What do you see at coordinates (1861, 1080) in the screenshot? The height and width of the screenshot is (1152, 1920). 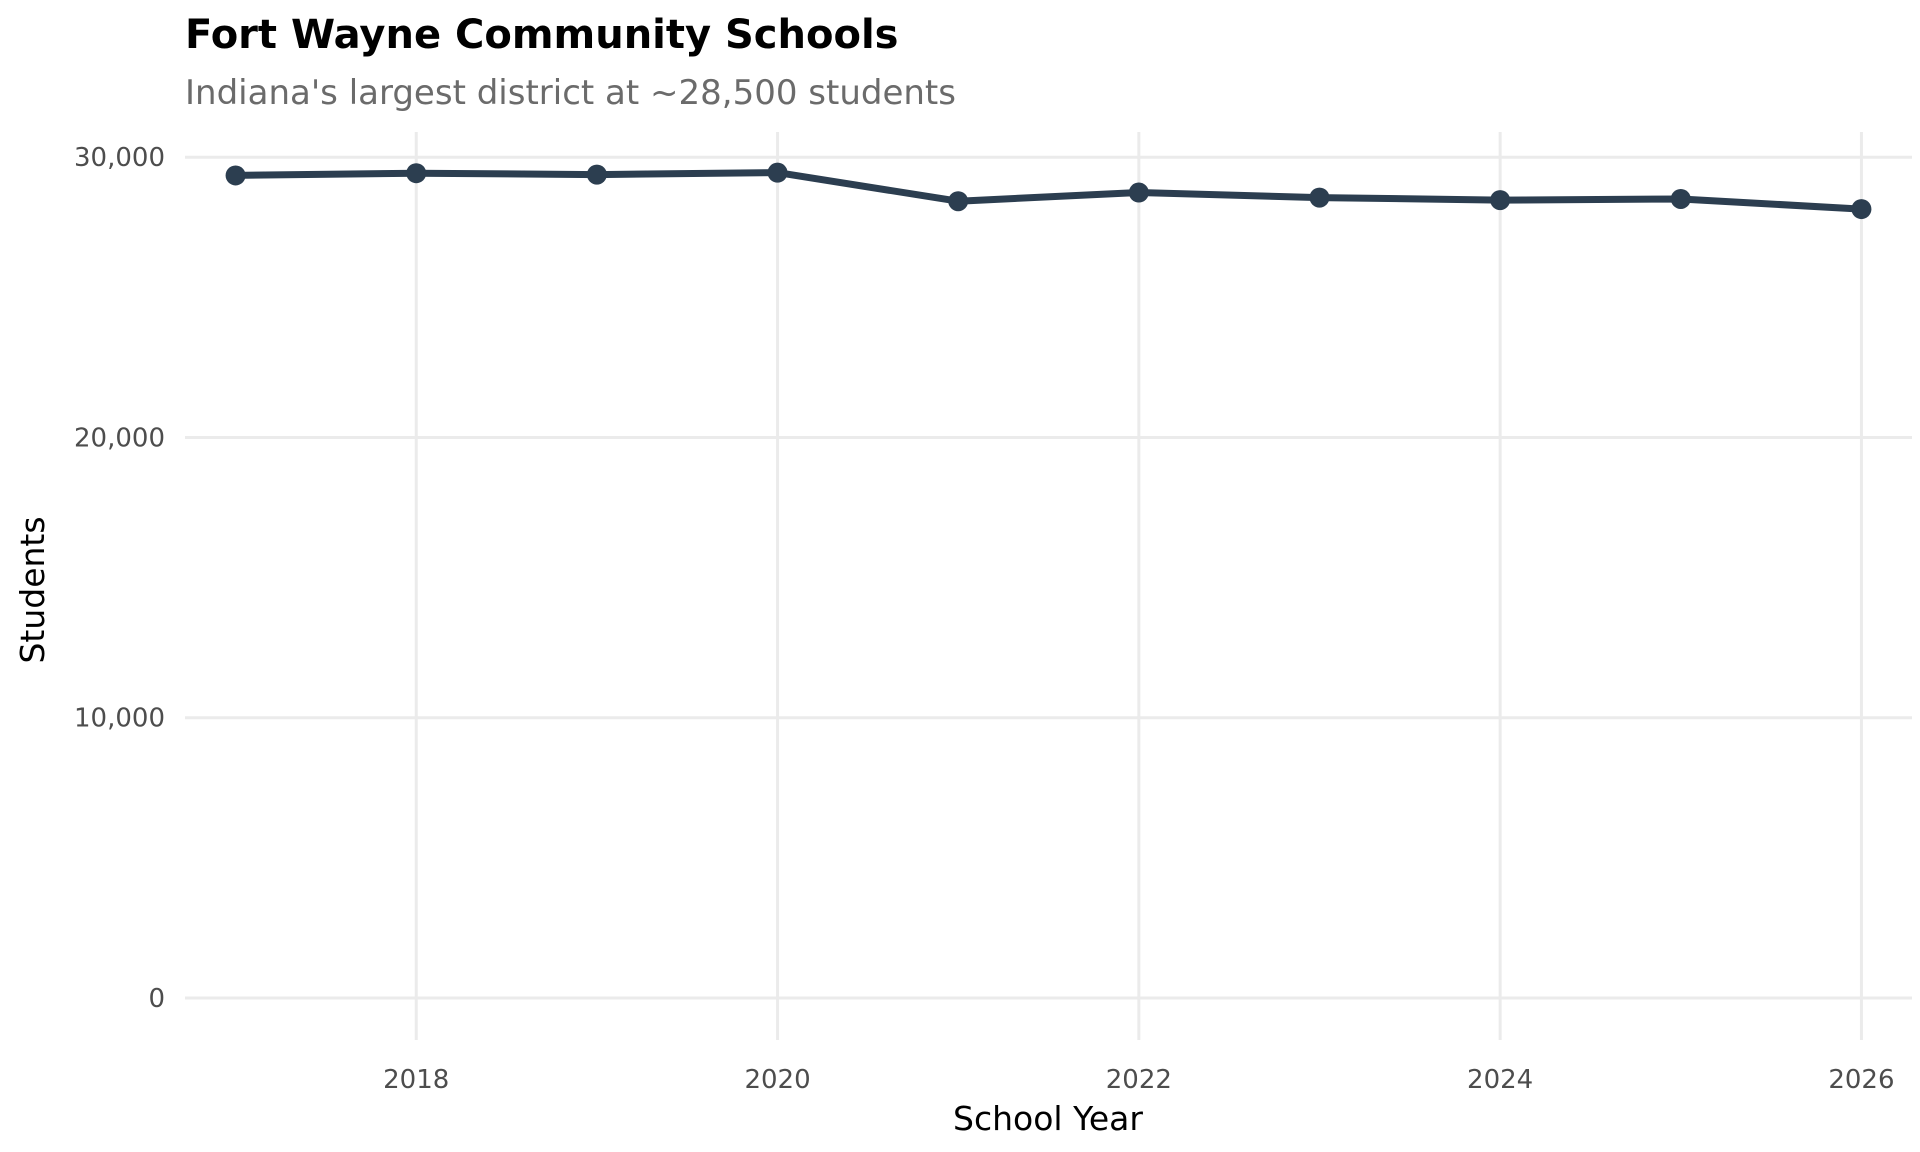 I see `x-tick-label: 2026` at bounding box center [1861, 1080].